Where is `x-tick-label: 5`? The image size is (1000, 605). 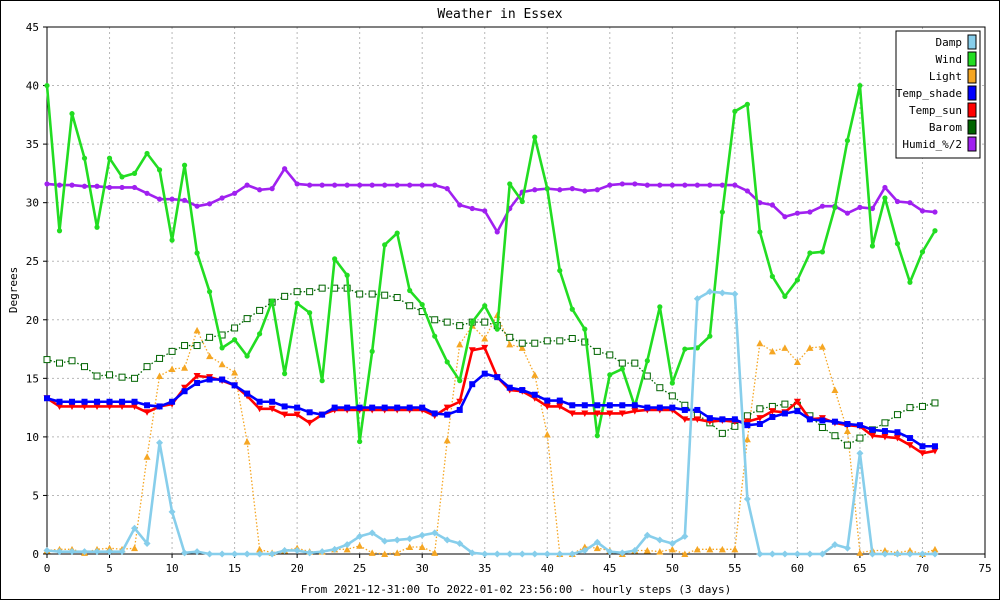
x-tick-label: 5 is located at coordinates (109, 568).